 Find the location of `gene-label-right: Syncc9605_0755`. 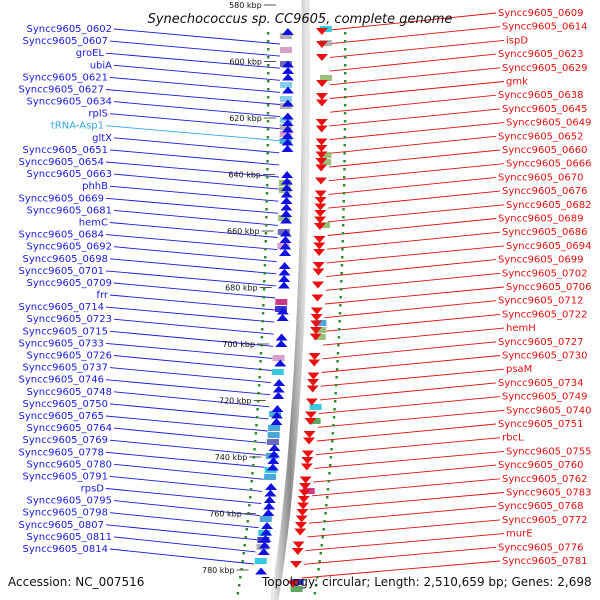

gene-label-right: Syncc9605_0755 is located at coordinates (549, 451).